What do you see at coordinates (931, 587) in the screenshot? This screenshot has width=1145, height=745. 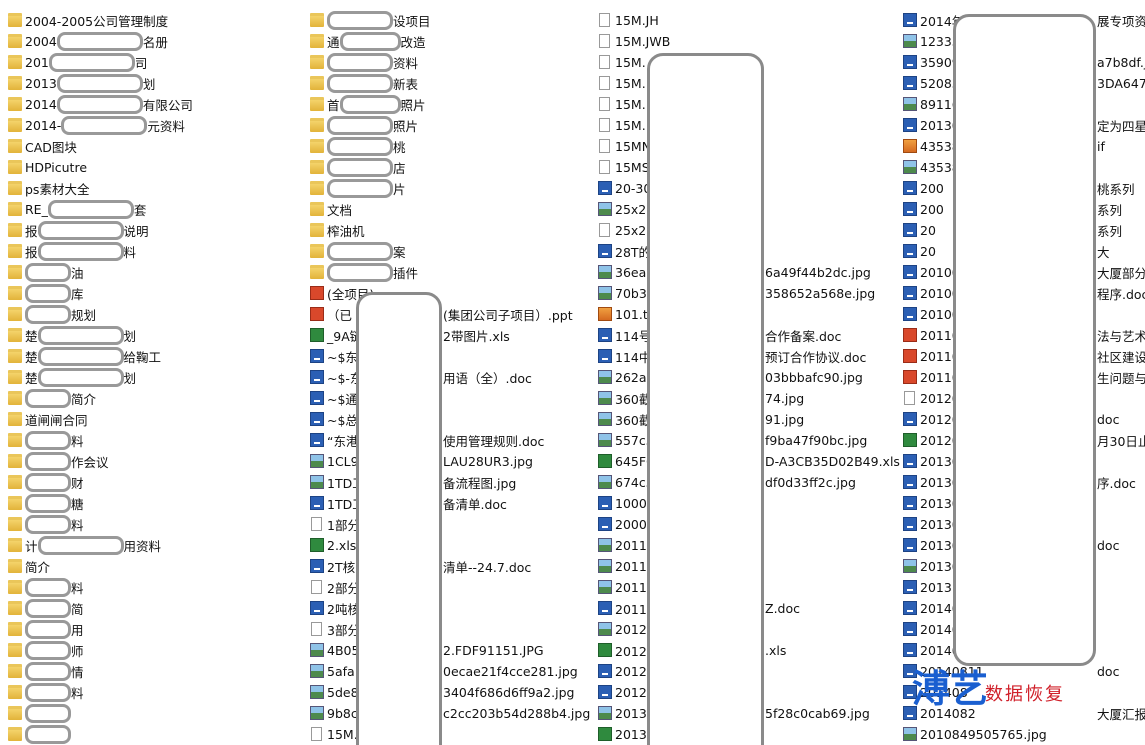 I see `file-item: 20131` at bounding box center [931, 587].